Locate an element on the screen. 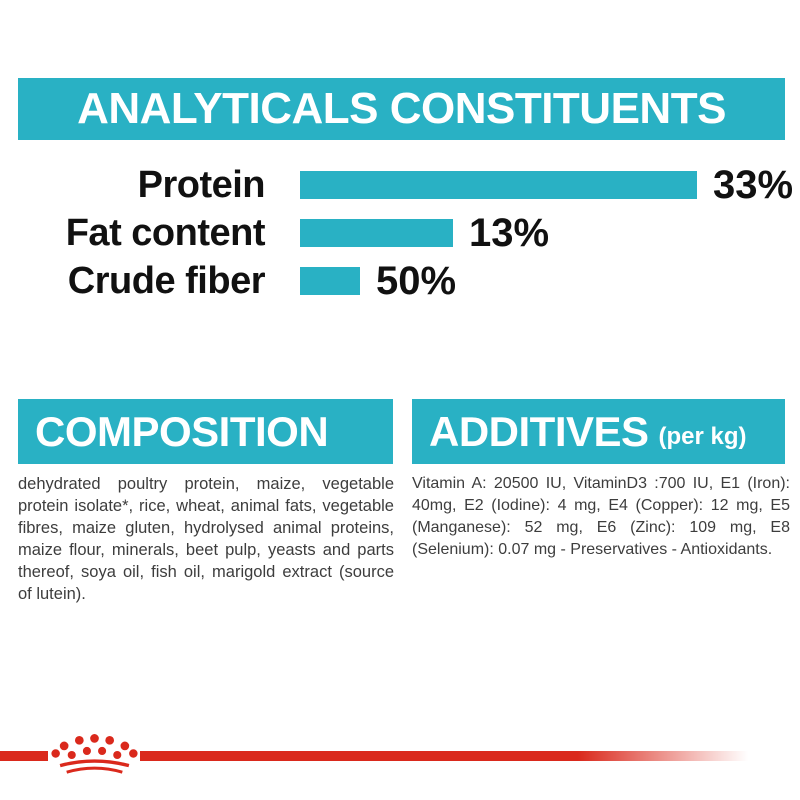  red-rule-left is located at coordinates (24, 756).